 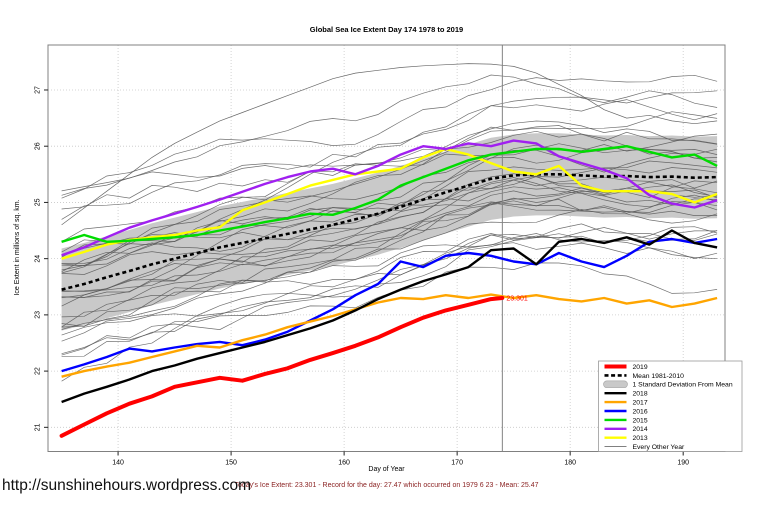 What do you see at coordinates (37, 259) in the screenshot?
I see `y-tick-label: 24` at bounding box center [37, 259].